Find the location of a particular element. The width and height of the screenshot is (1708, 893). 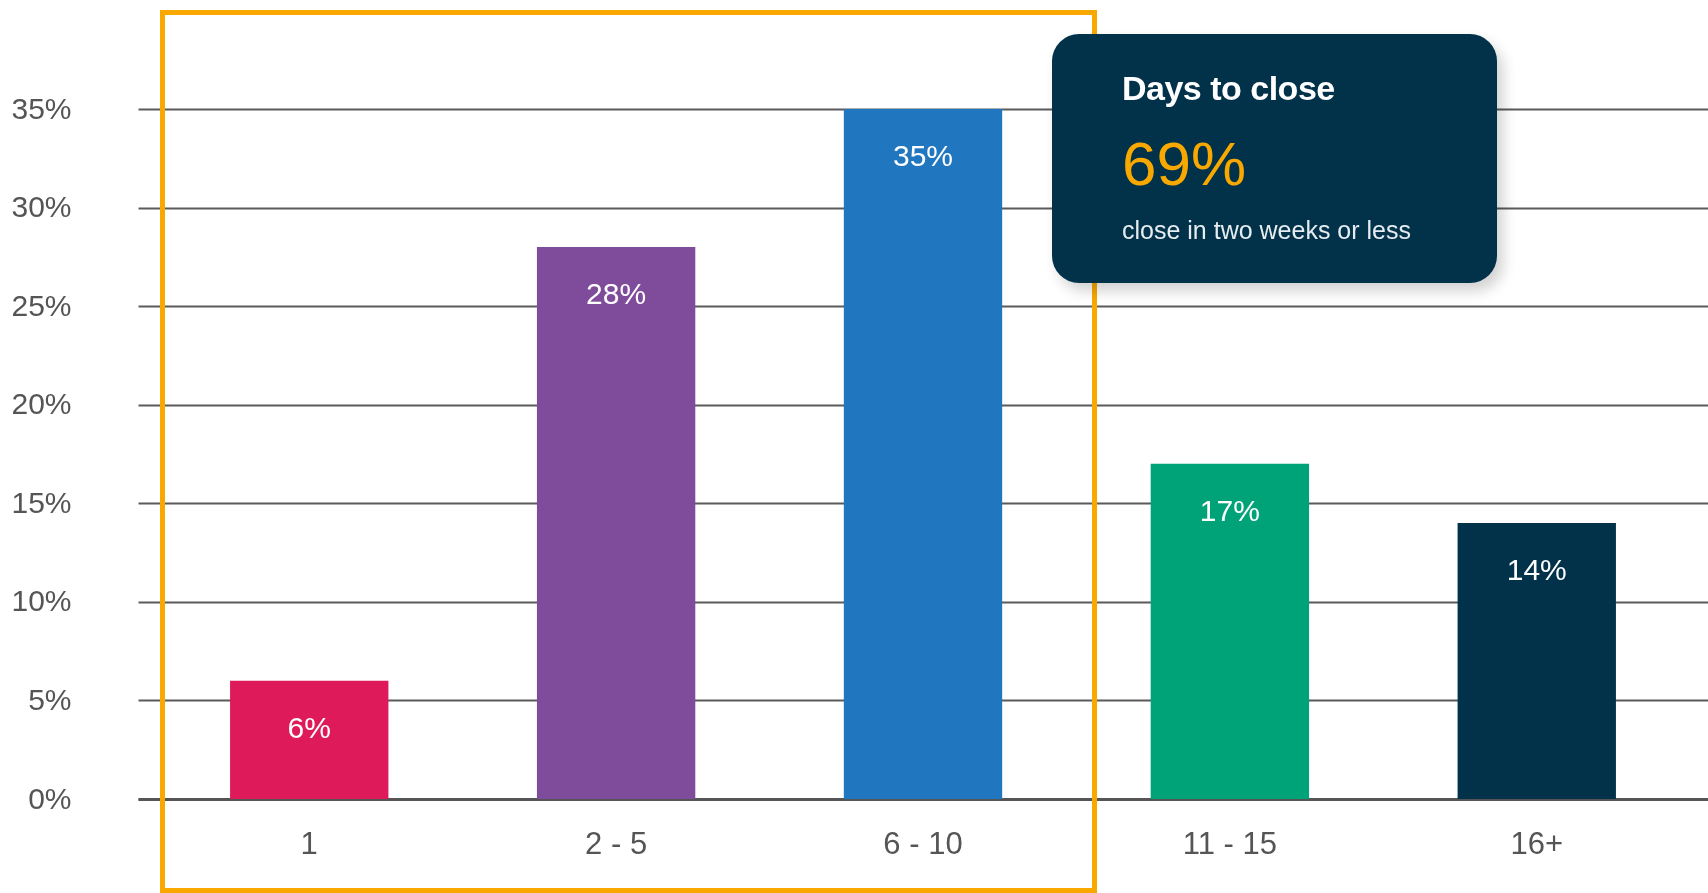

chart-title: Days to close is located at coordinates (1228, 88).